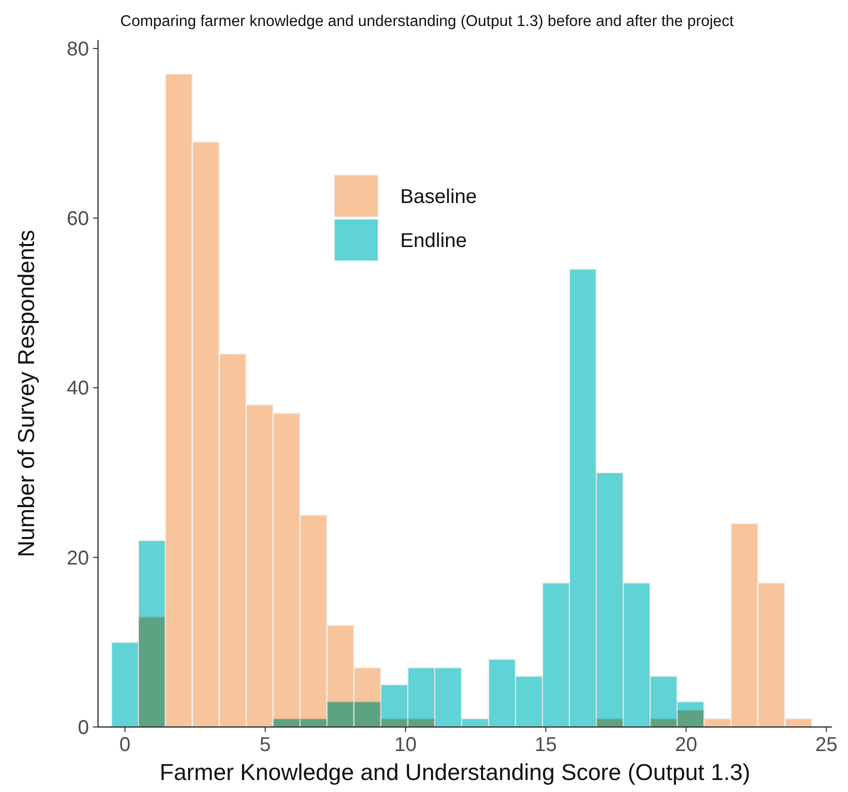 This screenshot has width=848, height=792. What do you see at coordinates (455, 772) in the screenshot?
I see `x-axis-title: Farmer Knowledge and Understanding Score (Output 1.3)` at bounding box center [455, 772].